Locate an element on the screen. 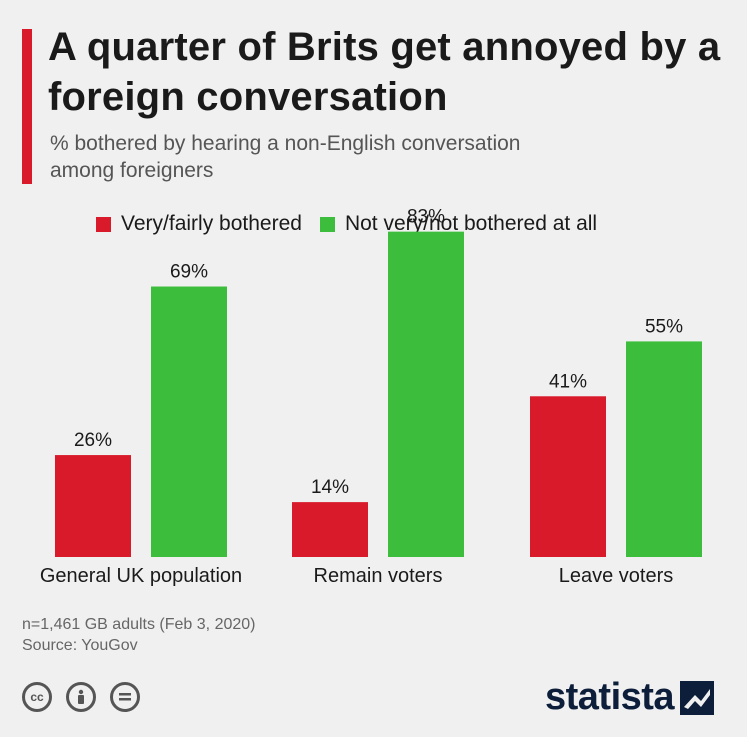 The image size is (747, 737). legend-swatch-not-bothered is located at coordinates (327, 224).